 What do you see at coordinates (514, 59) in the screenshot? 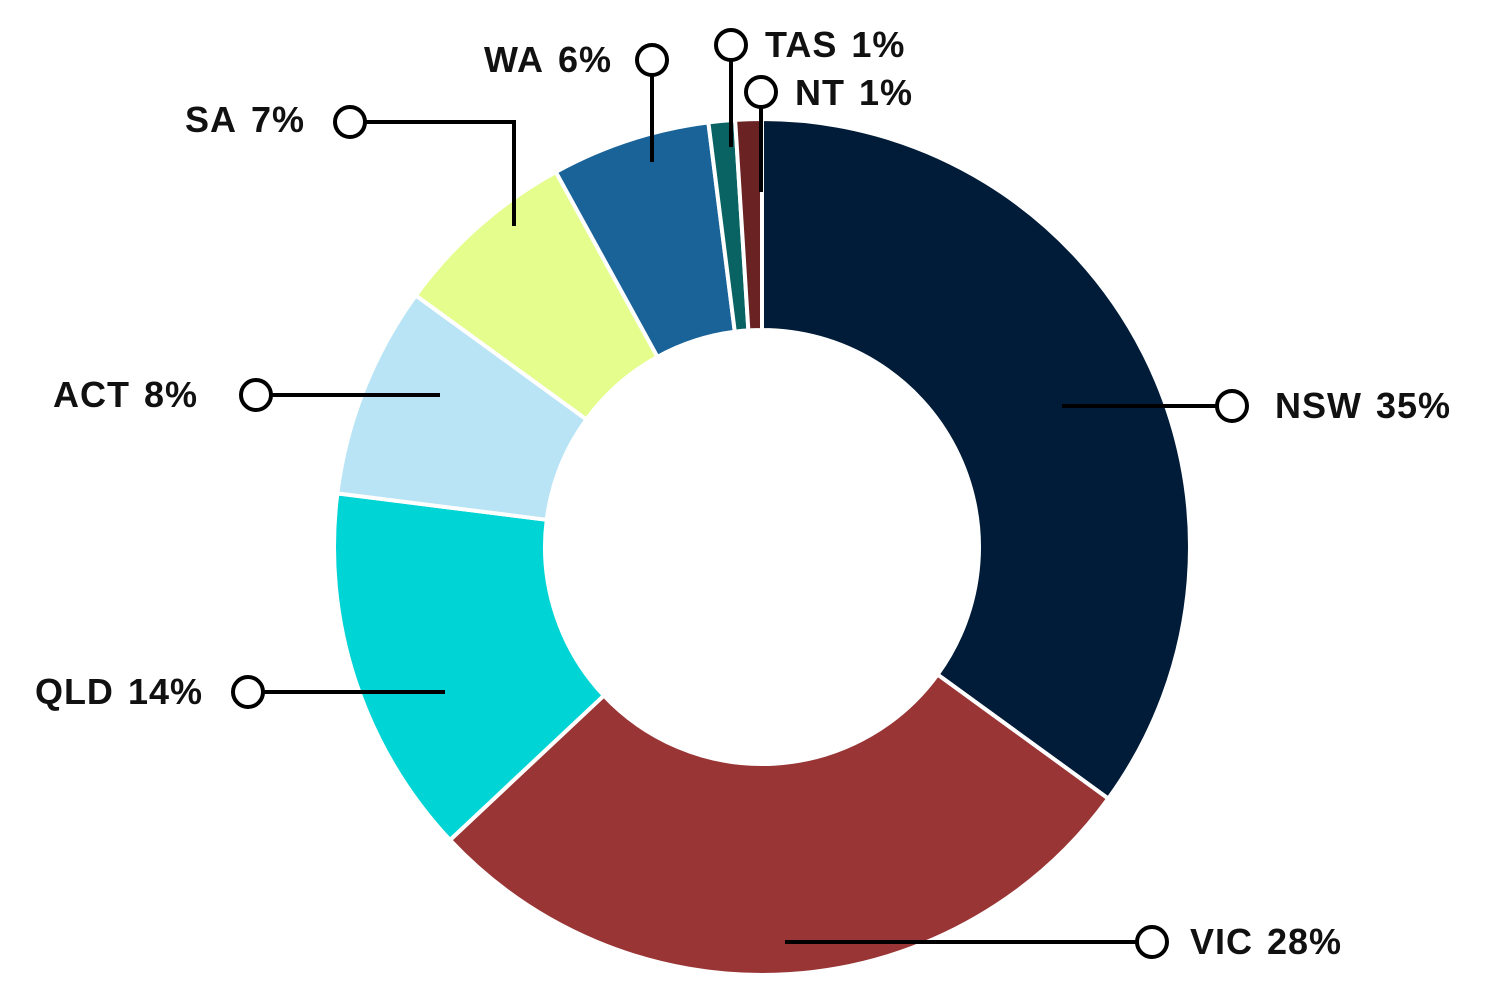
I see `category-label: WA` at bounding box center [514, 59].